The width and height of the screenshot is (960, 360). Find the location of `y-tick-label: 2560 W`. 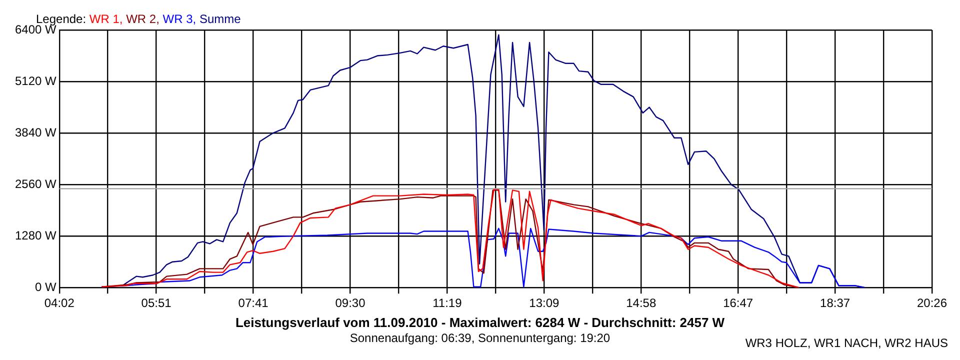

y-tick-label: 2560 W is located at coordinates (36, 183).